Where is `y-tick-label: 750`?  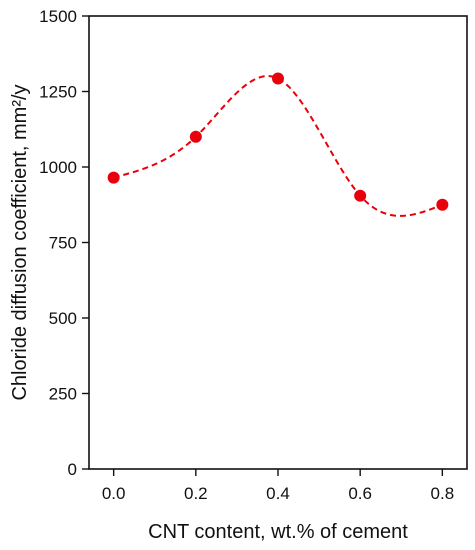 y-tick-label: 750 is located at coordinates (63, 243).